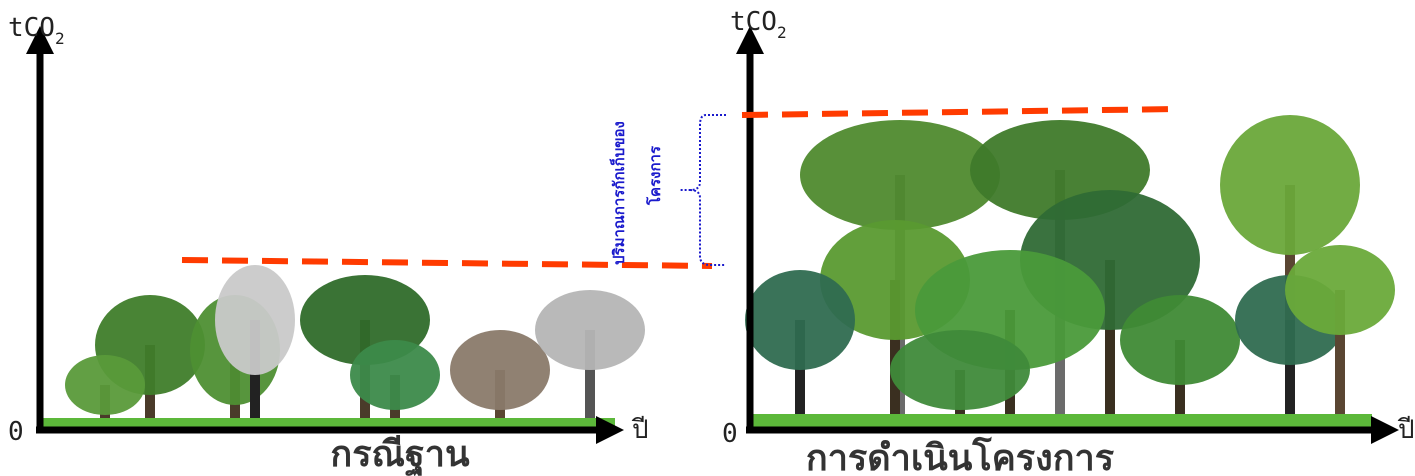 The width and height of the screenshot is (1415, 476). What do you see at coordinates (703, 190) in the screenshot?
I see `bracket` at bounding box center [703, 190].